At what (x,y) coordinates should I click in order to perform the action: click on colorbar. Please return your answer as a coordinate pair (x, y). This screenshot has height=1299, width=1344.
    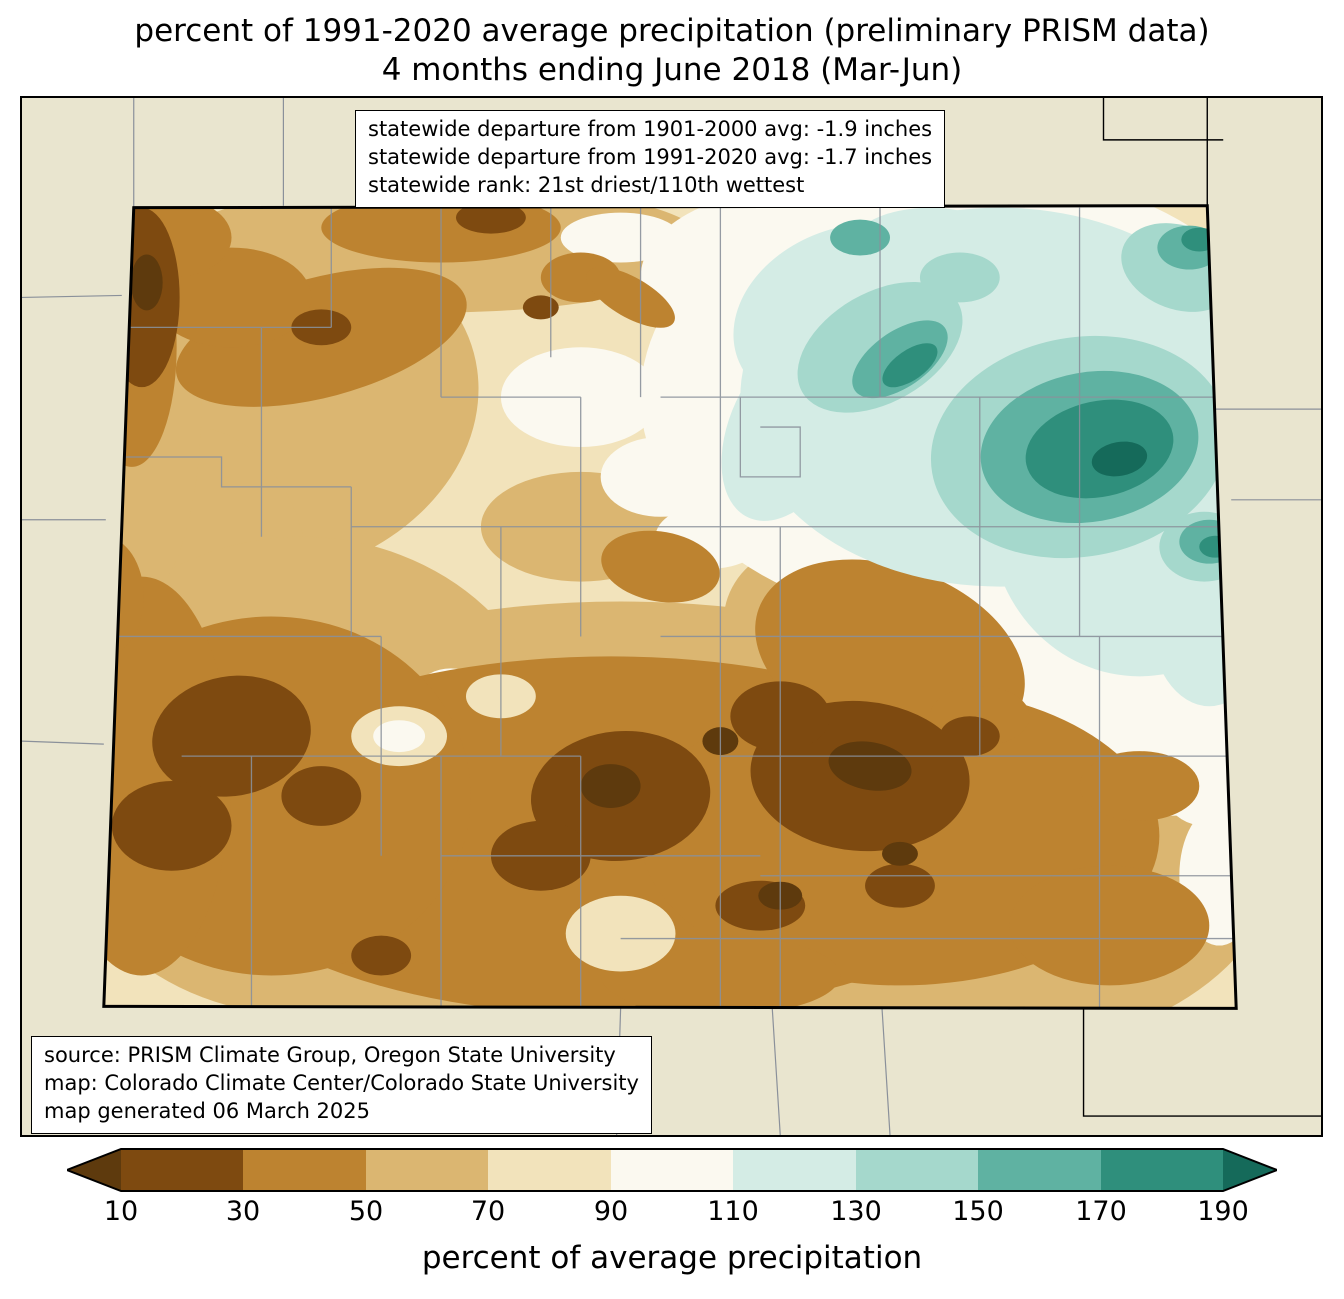
    Looking at the image, I should click on (672, 1170).